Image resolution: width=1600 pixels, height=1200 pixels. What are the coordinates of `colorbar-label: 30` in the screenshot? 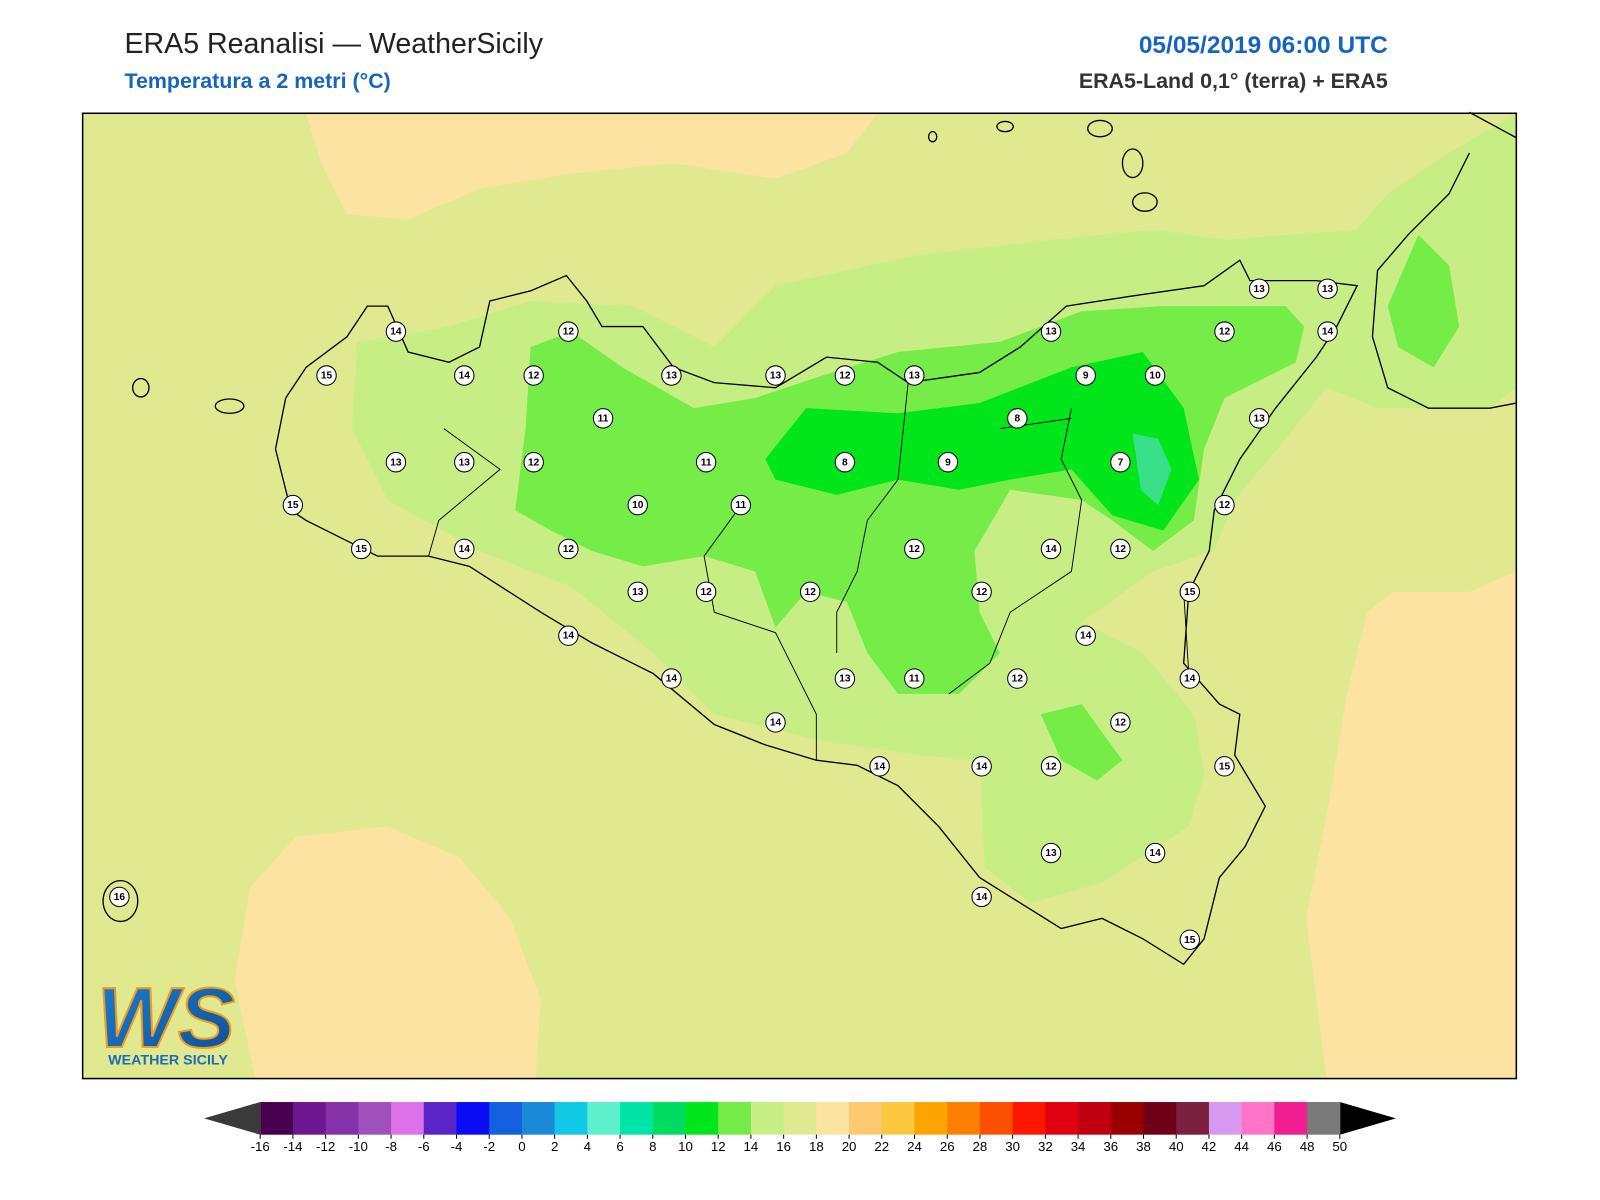 It's located at (1012, 1146).